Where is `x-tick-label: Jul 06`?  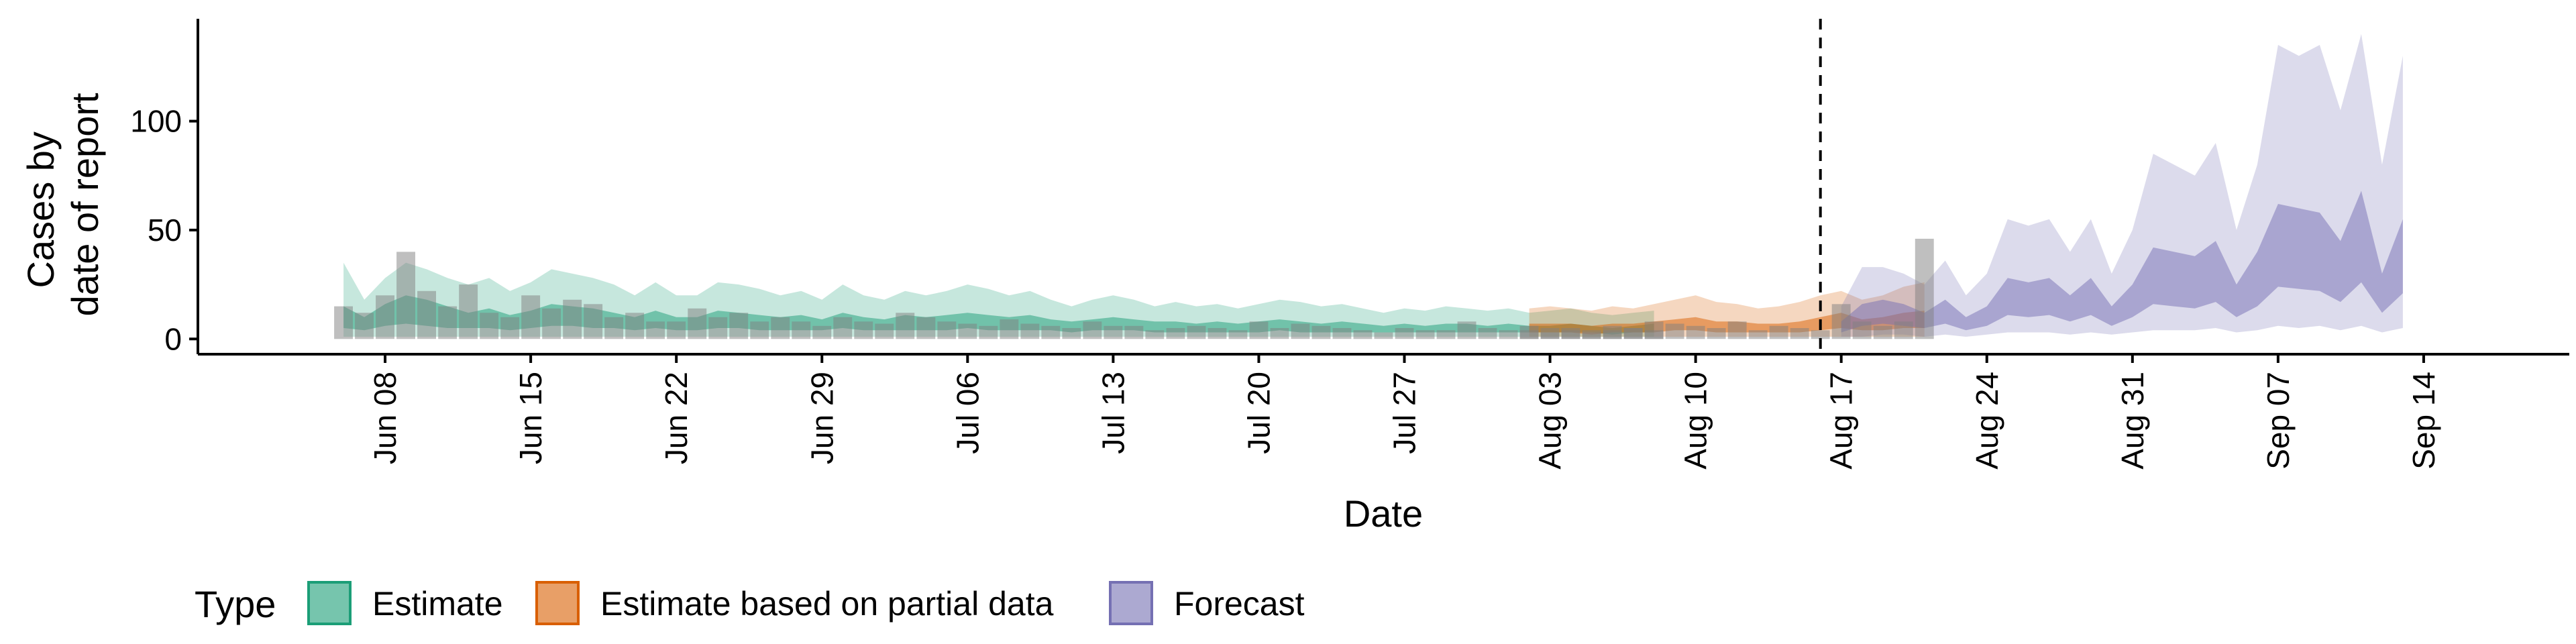
x-tick-label: Jul 06 is located at coordinates (967, 413).